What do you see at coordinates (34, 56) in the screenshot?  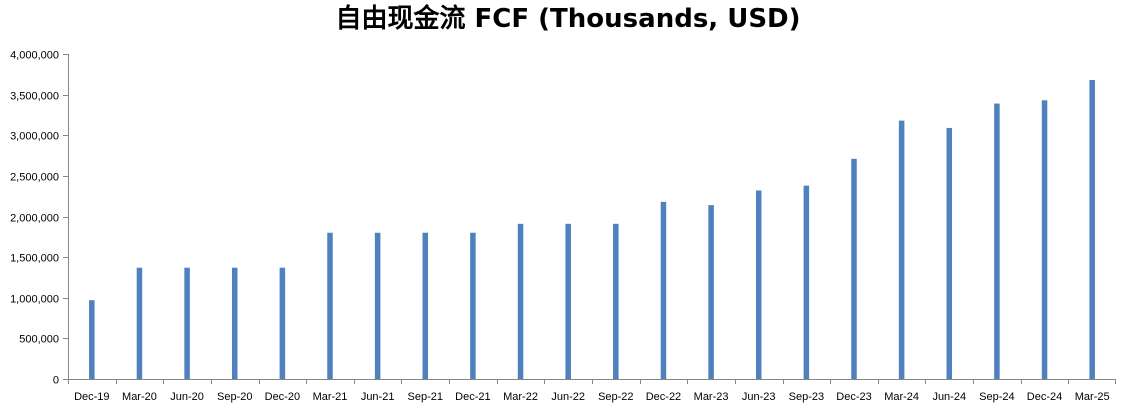 I see `y-tick-label: 4,000,000` at bounding box center [34, 56].